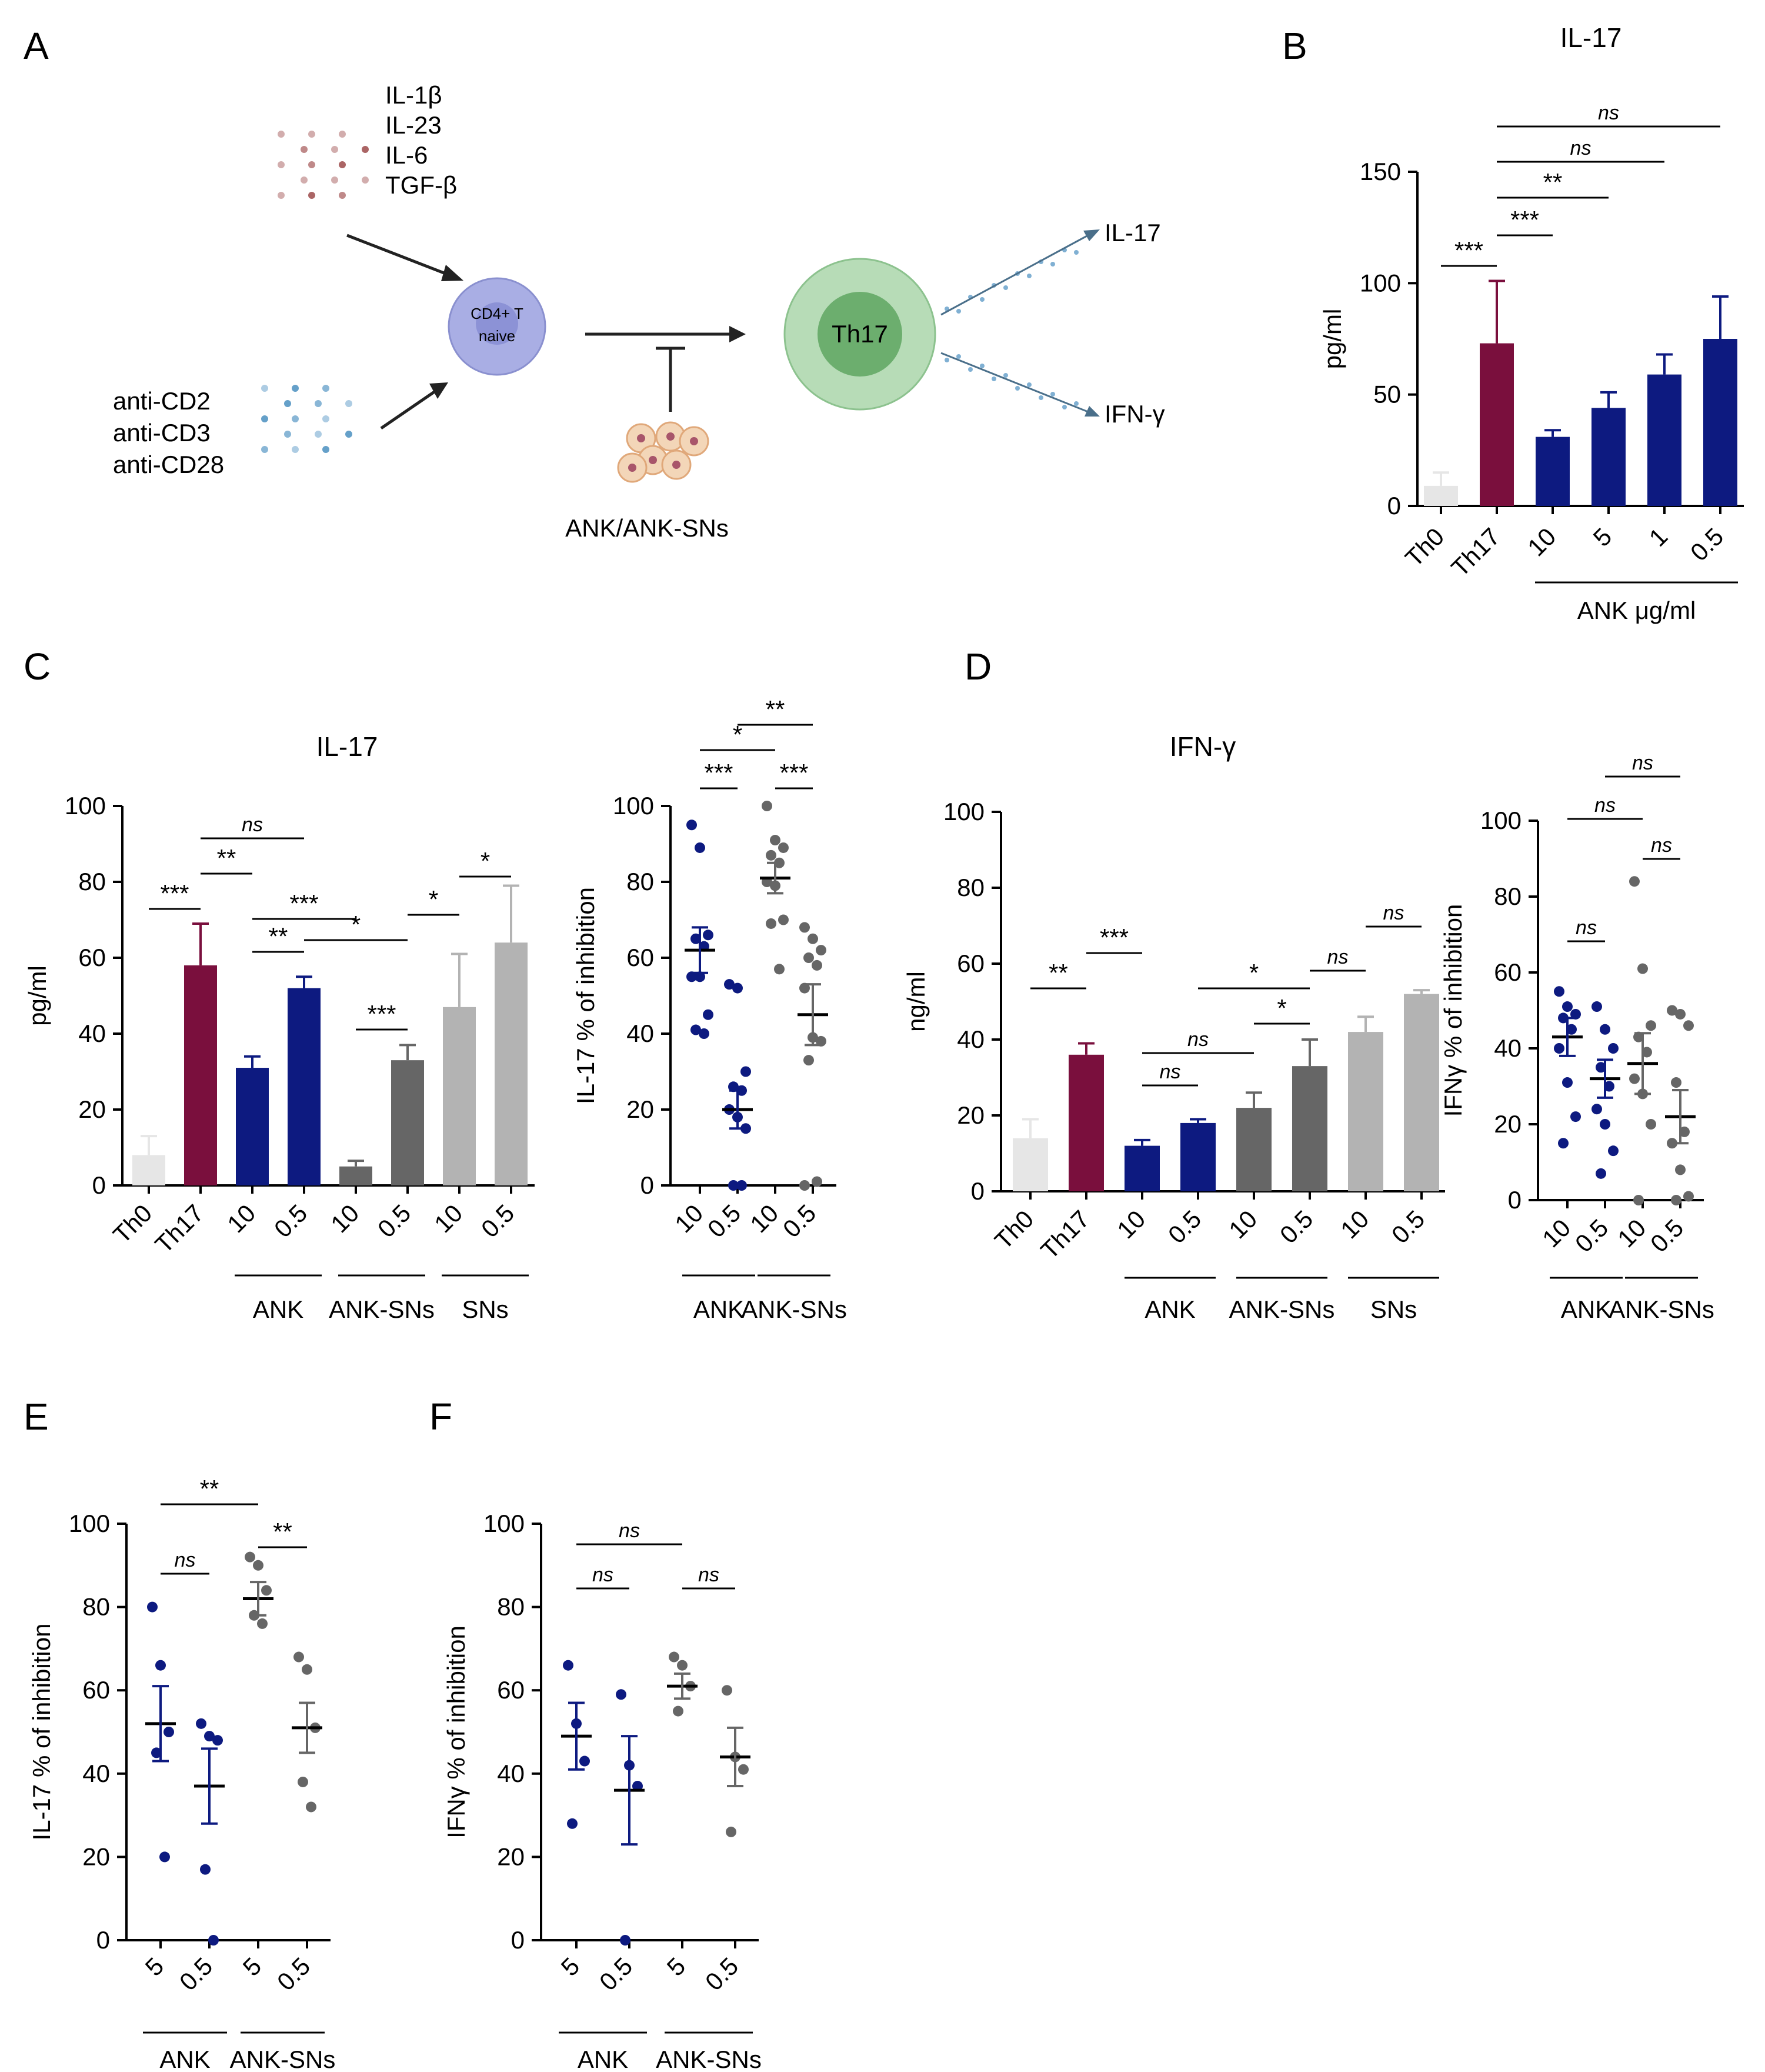 This screenshot has width=1765, height=2072. What do you see at coordinates (414, 125) in the screenshot?
I see `cytokine-label: IL-23` at bounding box center [414, 125].